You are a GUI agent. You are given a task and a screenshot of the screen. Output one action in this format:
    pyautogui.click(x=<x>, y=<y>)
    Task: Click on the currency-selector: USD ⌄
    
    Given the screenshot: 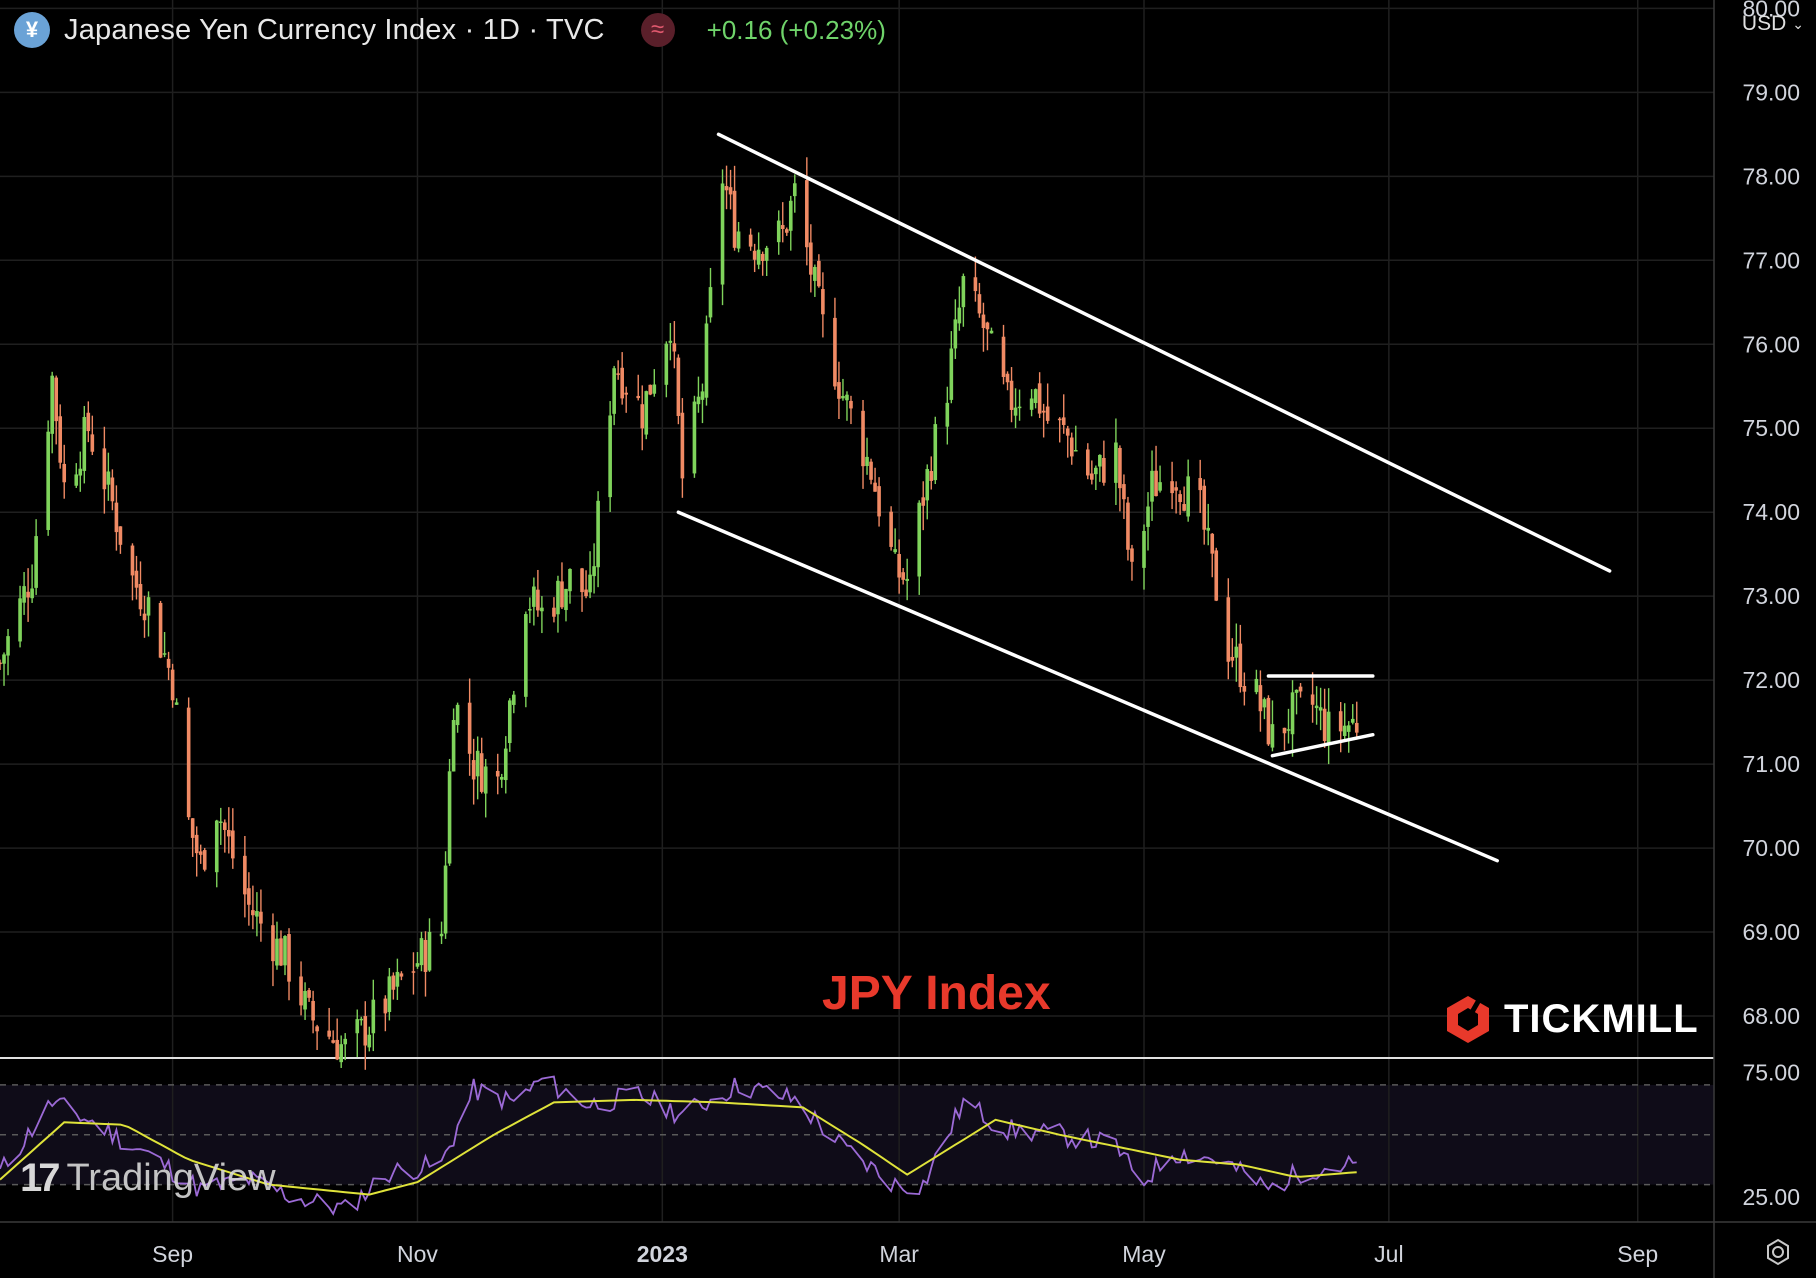 What is the action you would take?
    pyautogui.click(x=1773, y=24)
    